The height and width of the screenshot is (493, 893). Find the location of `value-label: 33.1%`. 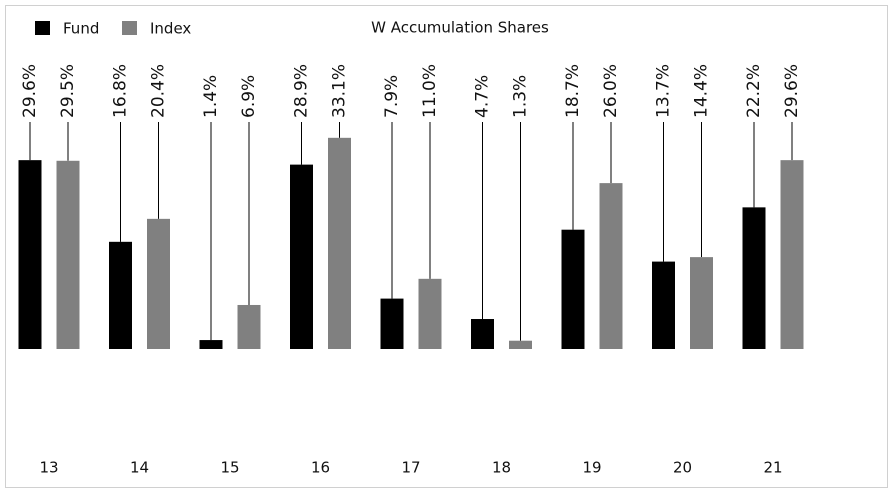

value-label: 33.1% is located at coordinates (340, 91).